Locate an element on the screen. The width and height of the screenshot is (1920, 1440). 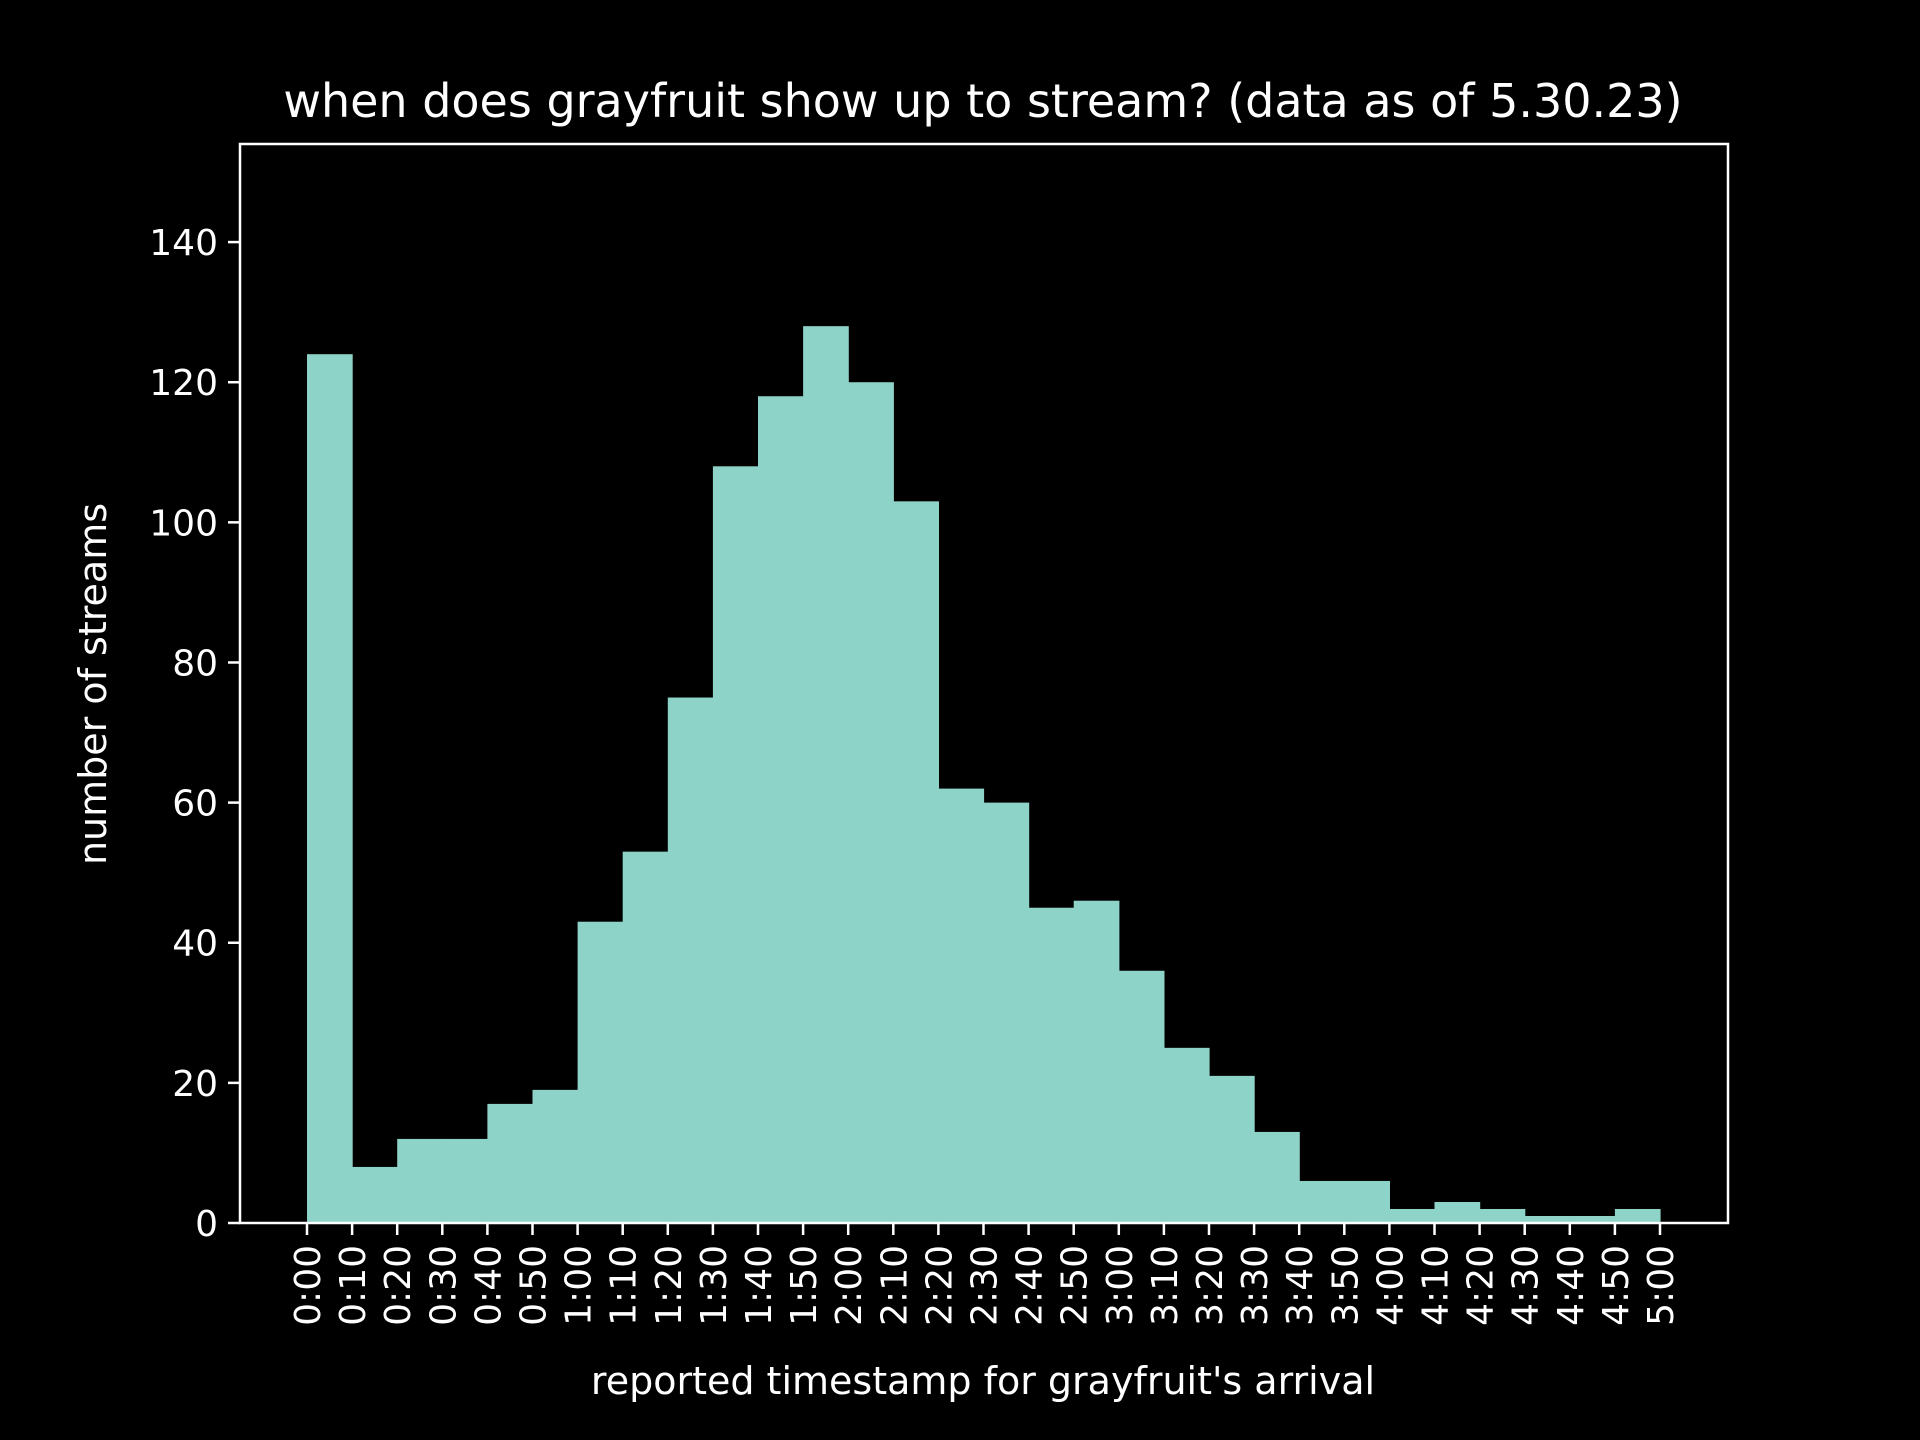
y-tick-label: 0 is located at coordinates (206, 1224).